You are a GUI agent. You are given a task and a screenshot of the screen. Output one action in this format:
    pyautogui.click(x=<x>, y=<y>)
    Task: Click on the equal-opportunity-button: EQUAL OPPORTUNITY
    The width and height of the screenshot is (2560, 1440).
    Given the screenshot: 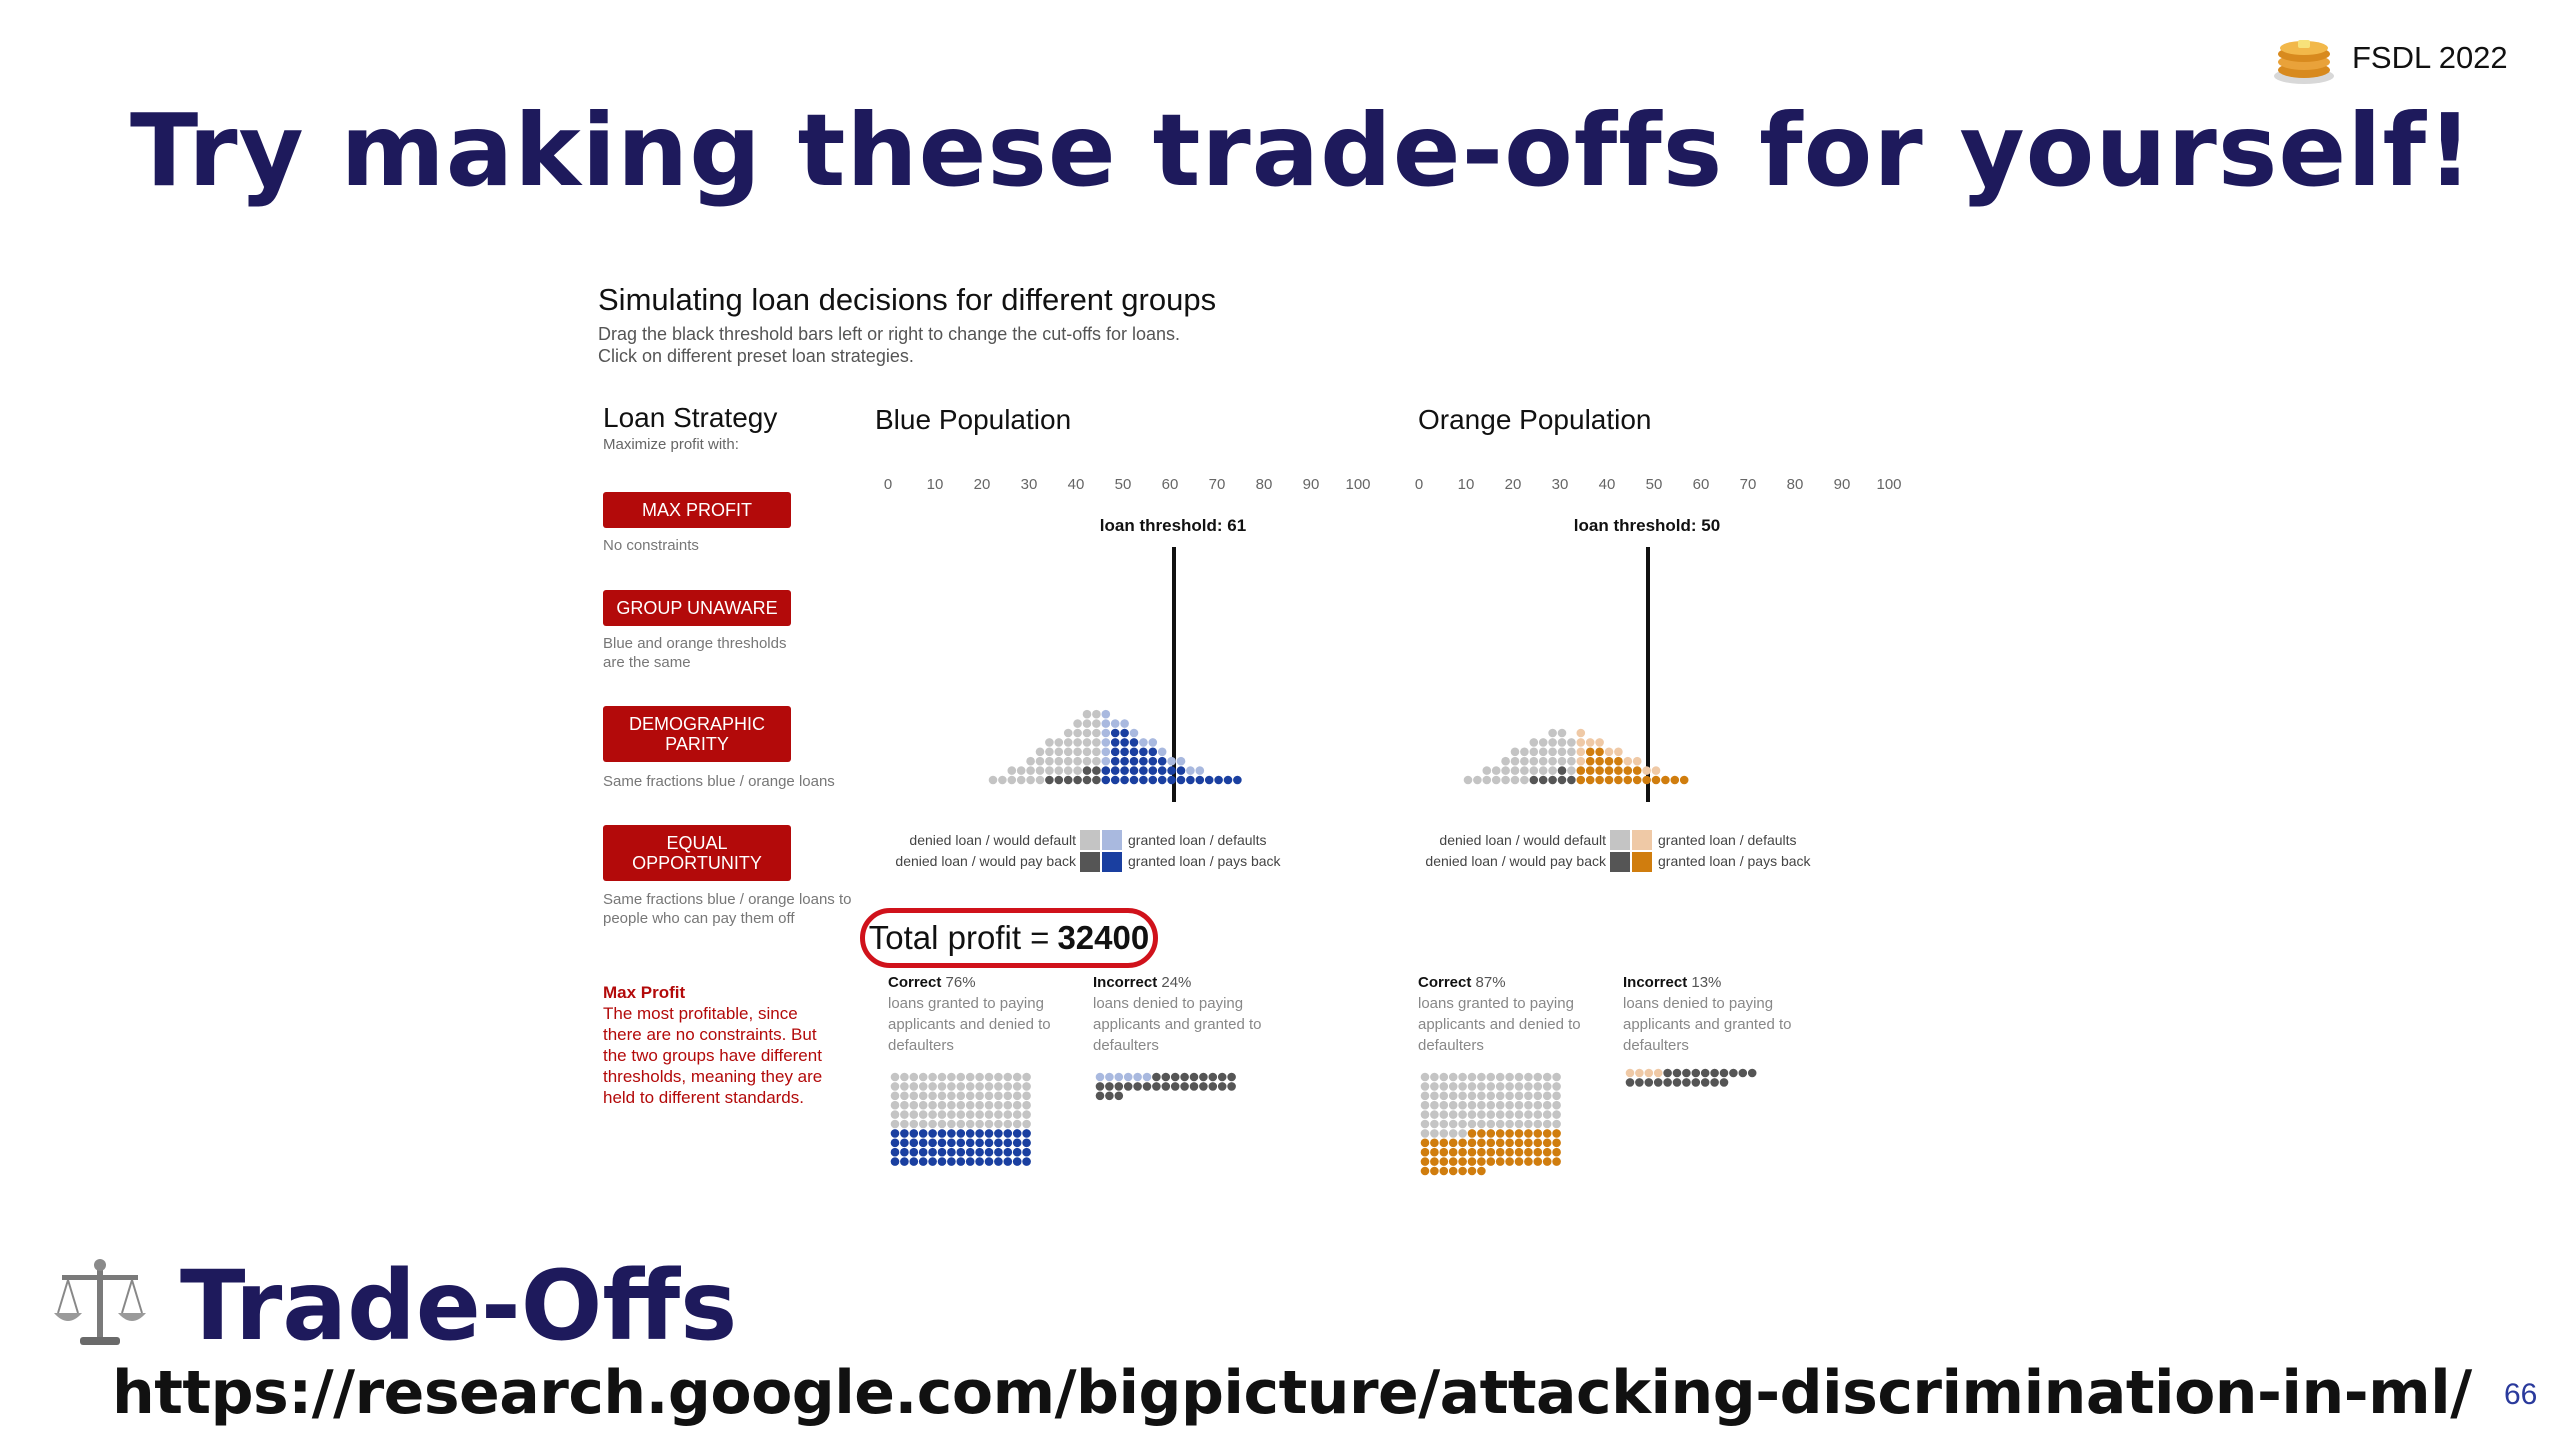 What is the action you would take?
    pyautogui.click(x=697, y=853)
    